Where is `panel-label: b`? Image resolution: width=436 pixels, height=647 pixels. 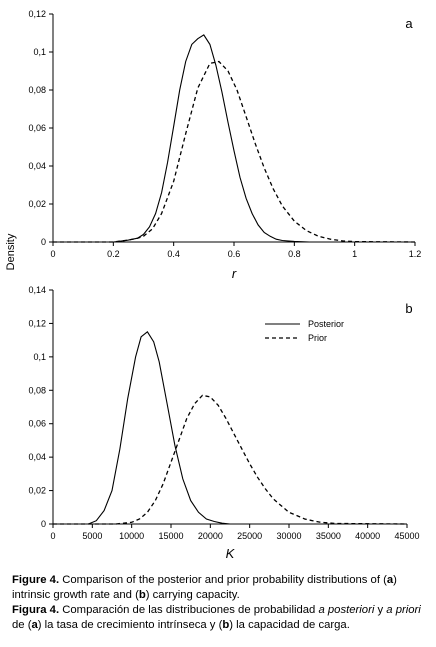
panel-label: b is located at coordinates (408, 308).